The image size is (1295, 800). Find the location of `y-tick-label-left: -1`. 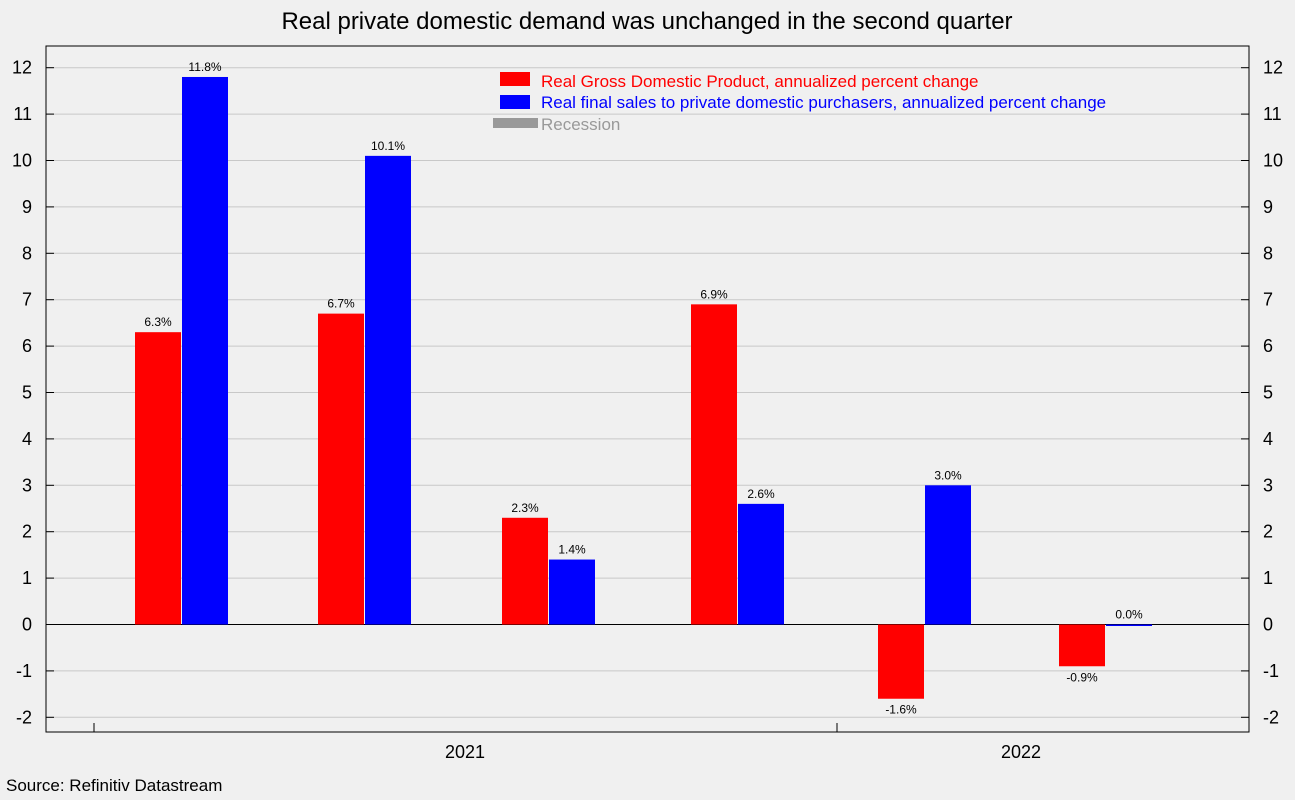

y-tick-label-left: -1 is located at coordinates (24, 671).